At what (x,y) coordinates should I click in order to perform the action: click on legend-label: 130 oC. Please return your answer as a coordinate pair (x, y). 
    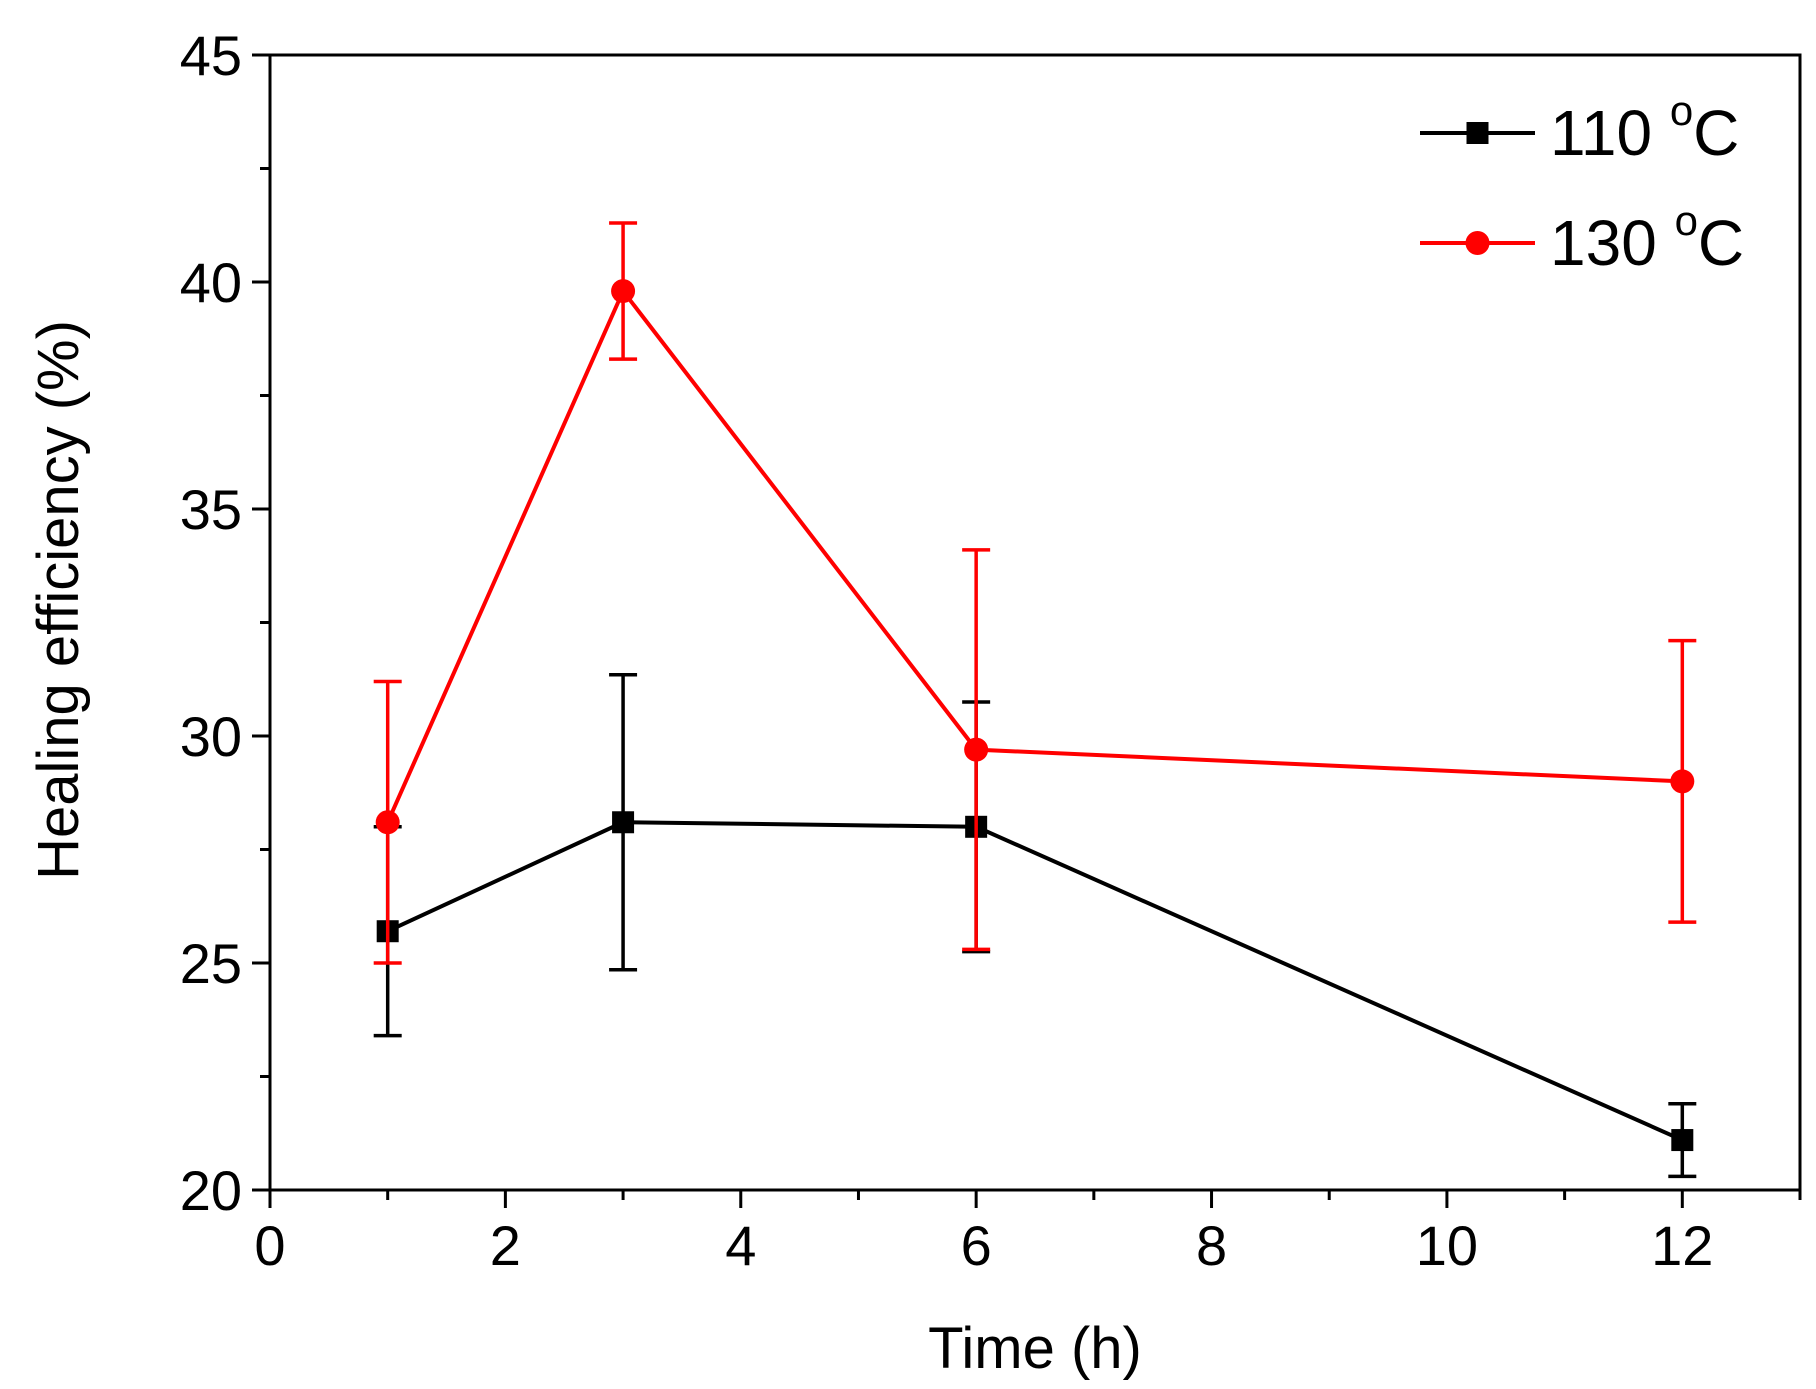
    Looking at the image, I should click on (1647, 238).